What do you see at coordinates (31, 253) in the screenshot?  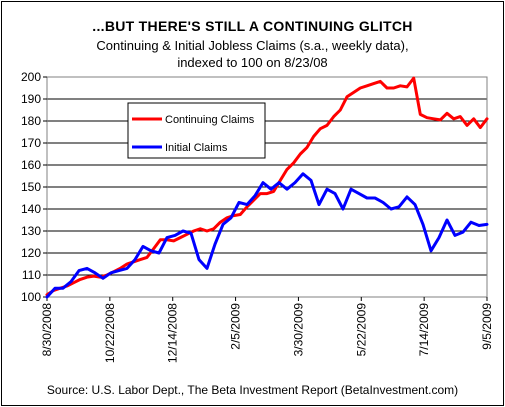 I see `y-tick-label: 120` at bounding box center [31, 253].